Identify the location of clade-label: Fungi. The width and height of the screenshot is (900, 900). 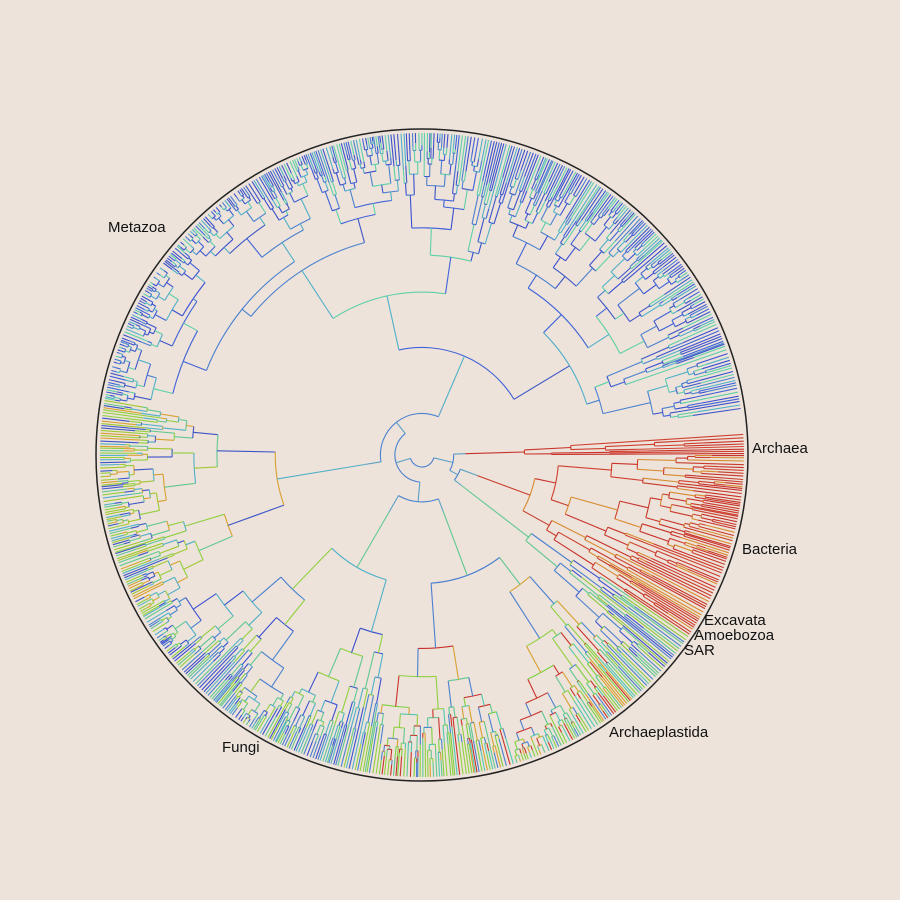
(241, 747).